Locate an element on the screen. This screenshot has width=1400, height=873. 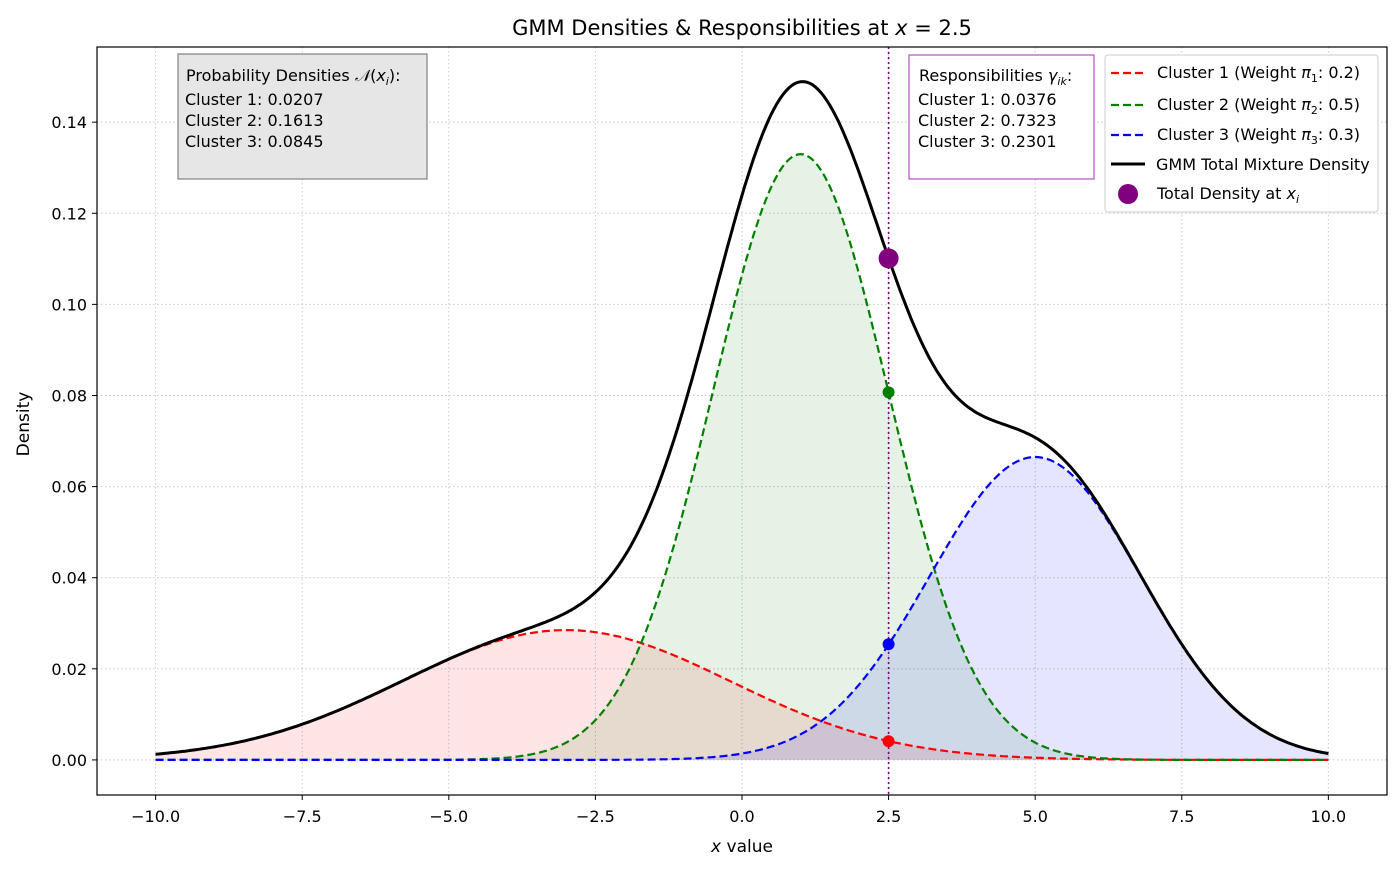
x-tick-label: 10.0 is located at coordinates (1329, 816).